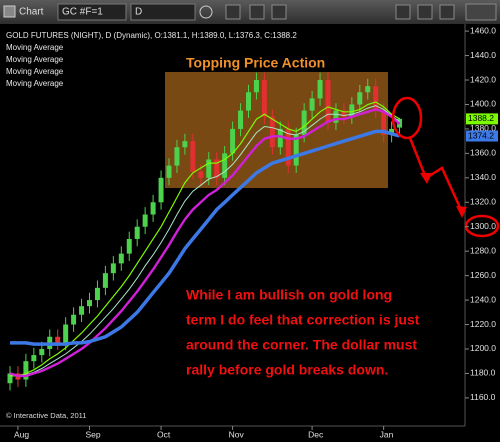  Describe the element at coordinates (483, 275) in the screenshot. I see `y-tick-label: 1260.0` at that location.